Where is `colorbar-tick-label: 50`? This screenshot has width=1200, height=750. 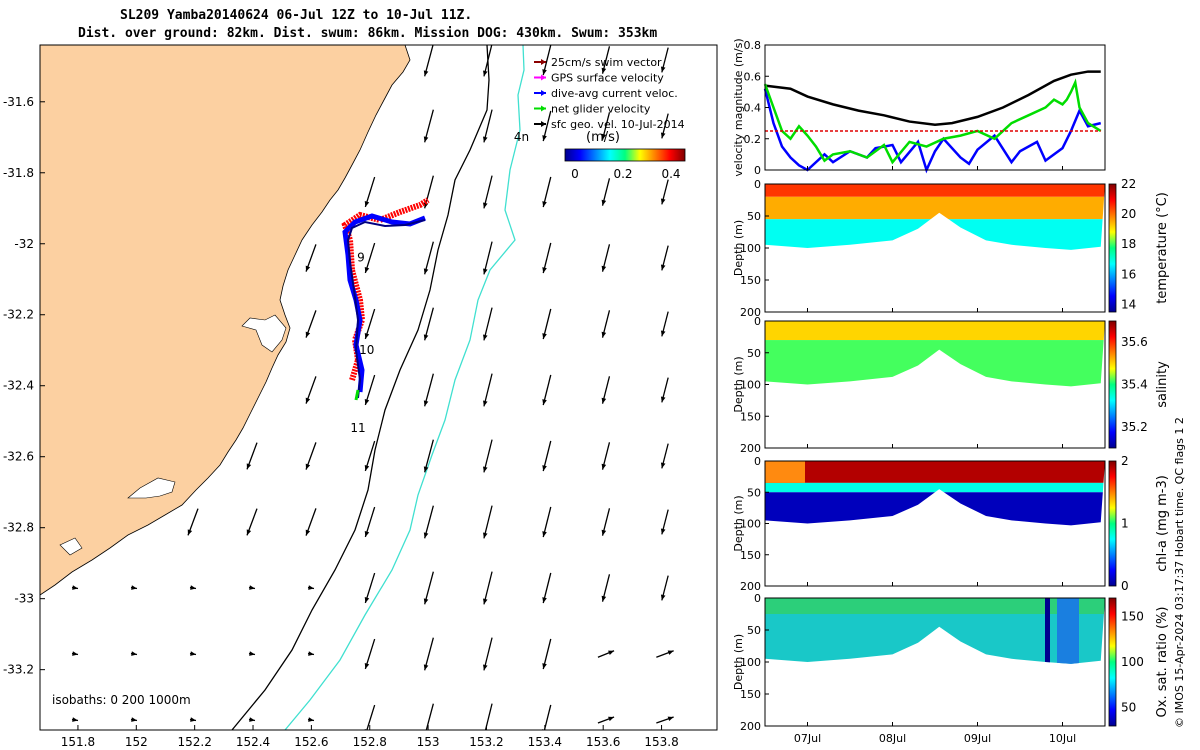
colorbar-tick-label: 50 is located at coordinates (1128, 708).